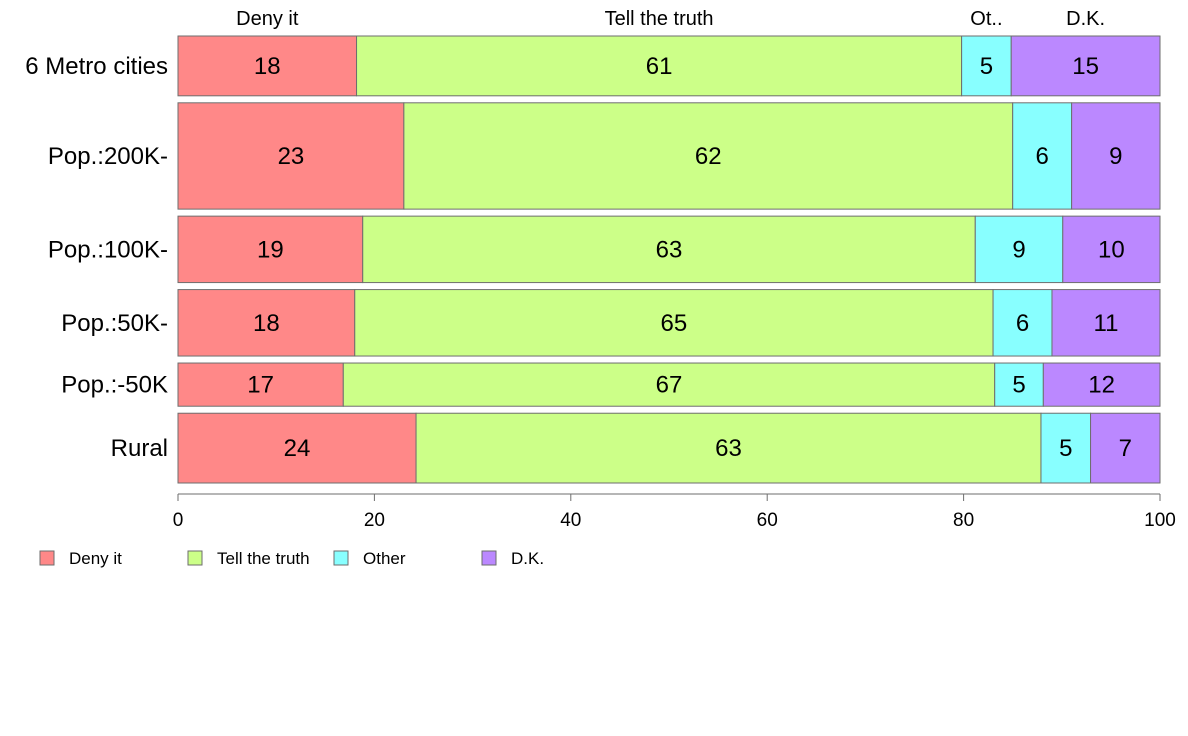  I want to click on data-label: 12, so click(1101, 385).